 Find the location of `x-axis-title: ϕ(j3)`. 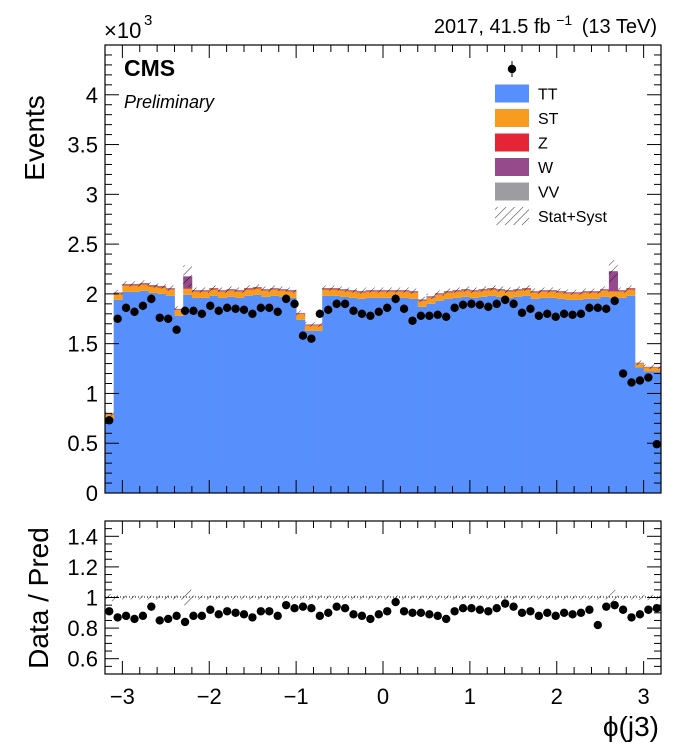

x-axis-title: ϕ(j3) is located at coordinates (631, 726).